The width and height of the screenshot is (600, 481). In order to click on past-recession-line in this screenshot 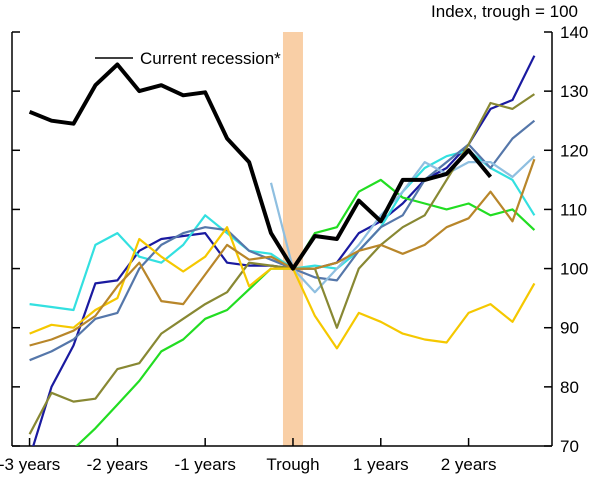, I will do `click(402, 224)`.